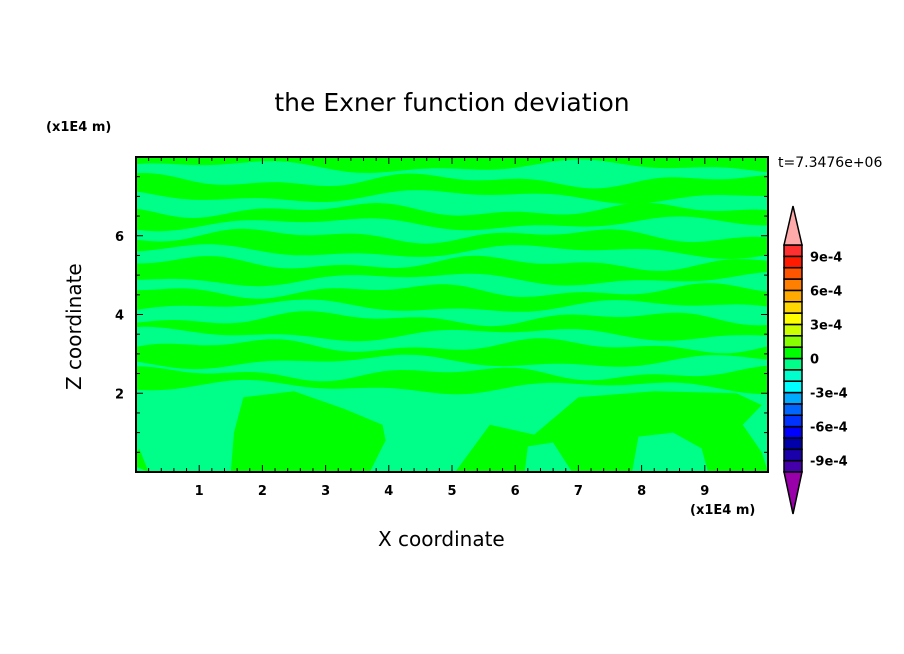 This screenshot has height=654, width=904. I want to click on x-tick-label: 1, so click(199, 491).